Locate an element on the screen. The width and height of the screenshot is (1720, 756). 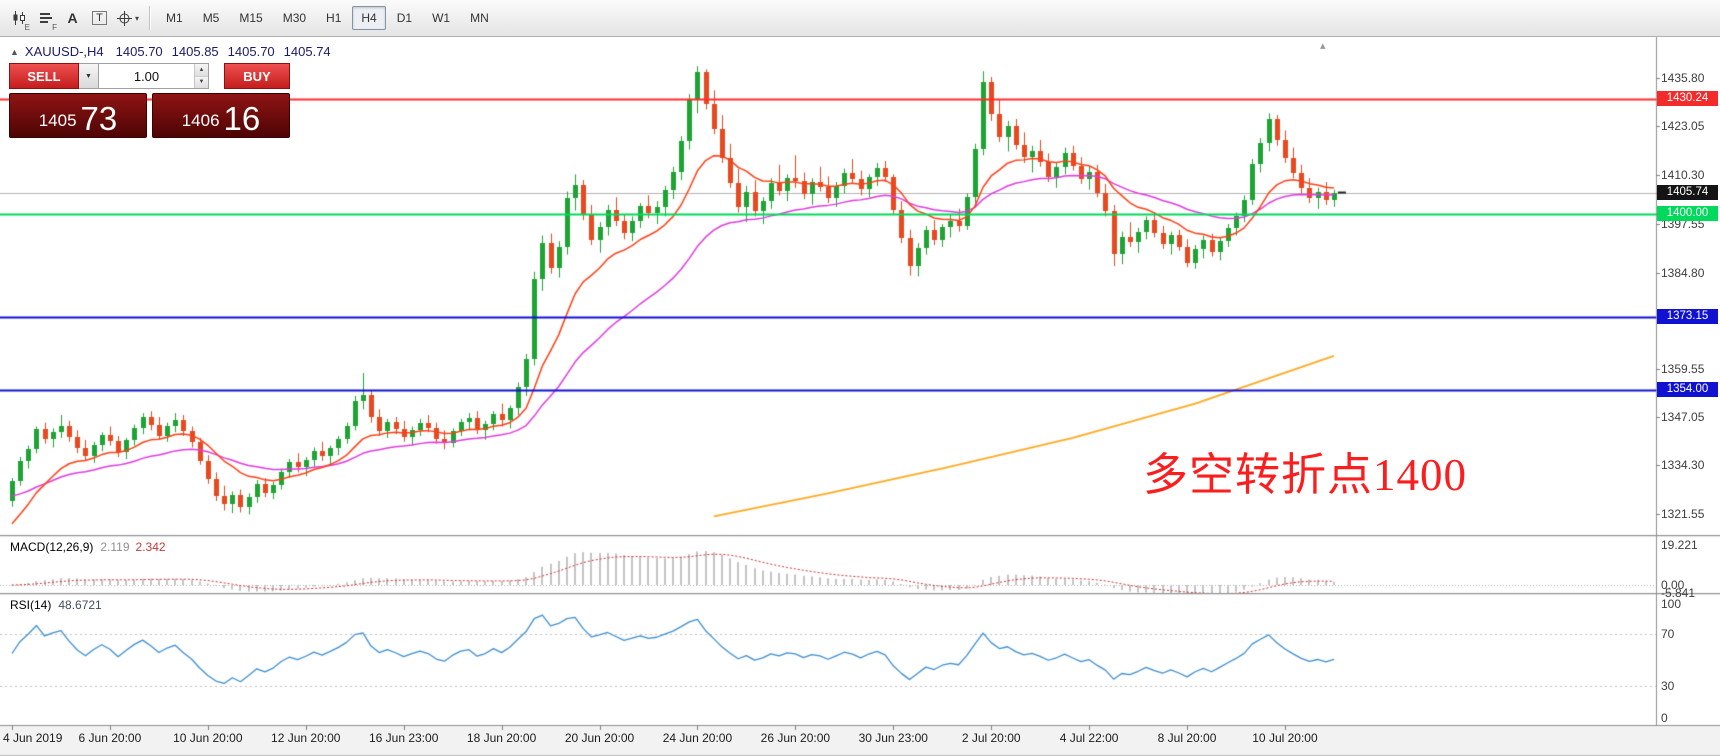
text-annotation-button: A is located at coordinates (72, 18).